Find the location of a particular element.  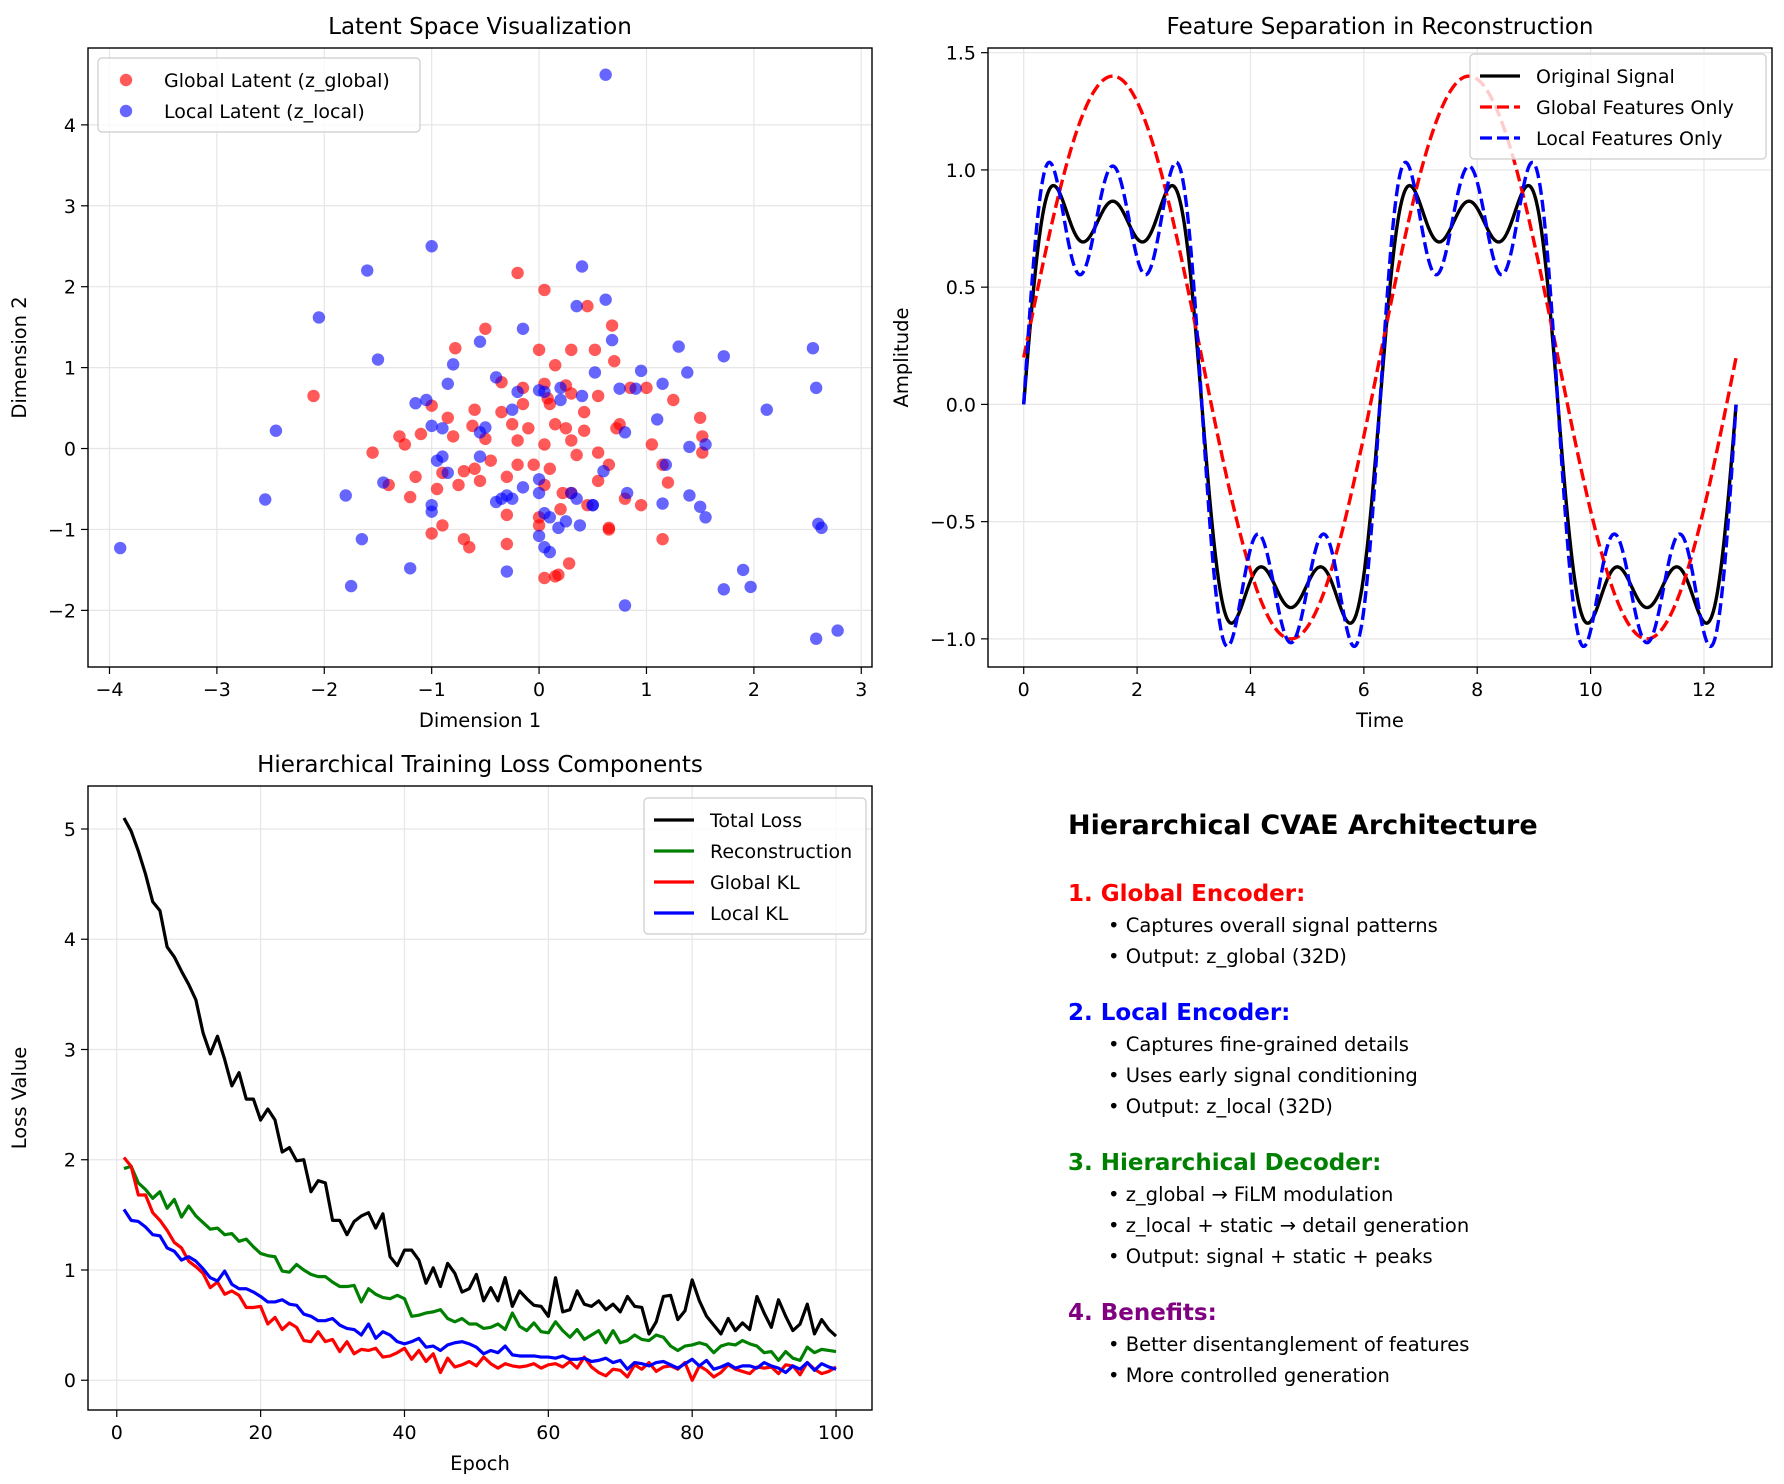

x-tick-label: 3 is located at coordinates (861, 690).